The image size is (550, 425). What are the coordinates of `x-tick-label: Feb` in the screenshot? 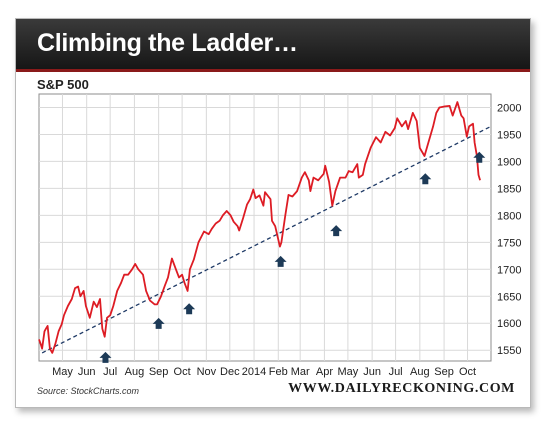 It's located at (278, 372).